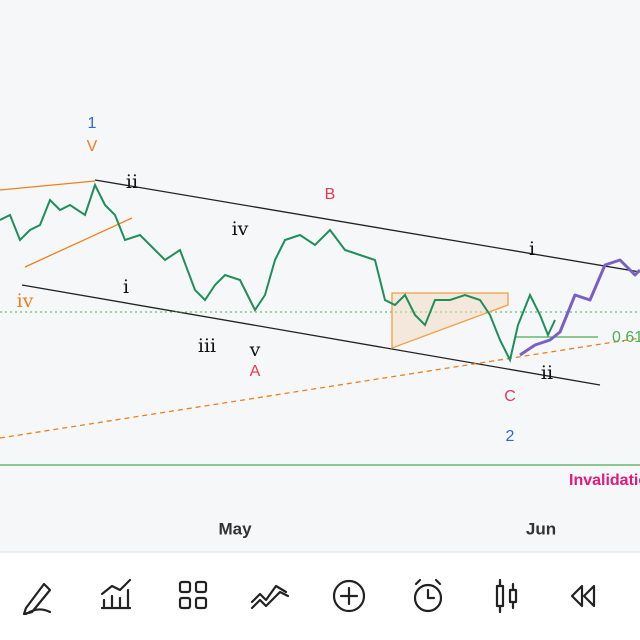  What do you see at coordinates (116, 594) in the screenshot?
I see `tool-indicators` at bounding box center [116, 594].